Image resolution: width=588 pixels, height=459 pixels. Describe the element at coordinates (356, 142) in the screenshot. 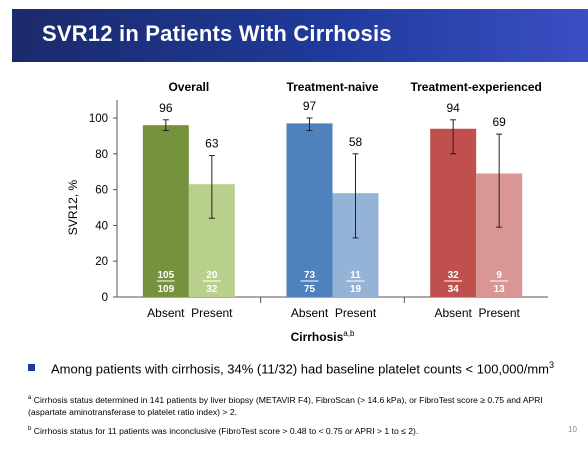

I see `value-label: 58` at that location.